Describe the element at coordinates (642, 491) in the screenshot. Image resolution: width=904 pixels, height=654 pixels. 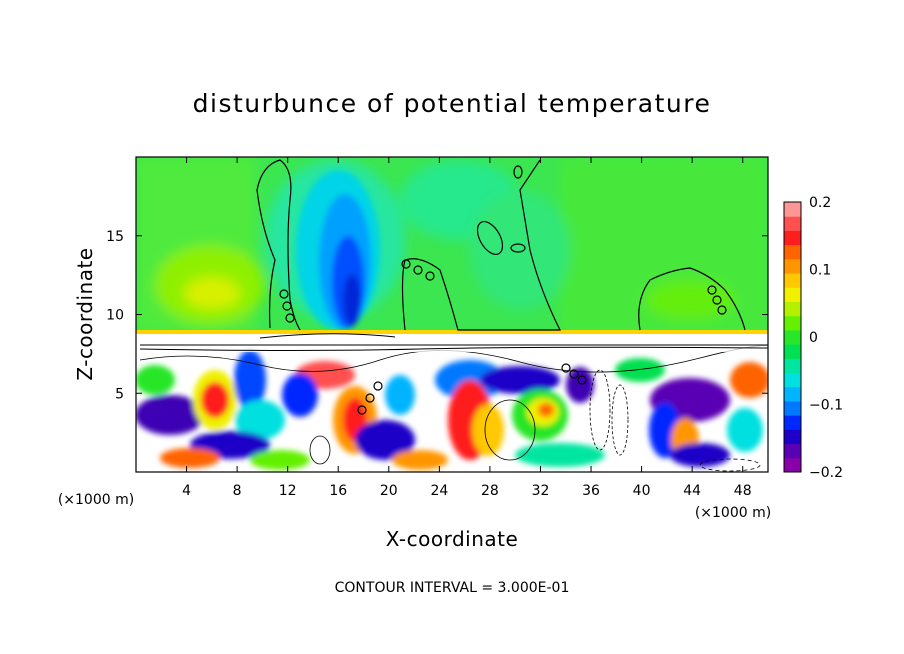
I see `x-tick-label: 40` at that location.